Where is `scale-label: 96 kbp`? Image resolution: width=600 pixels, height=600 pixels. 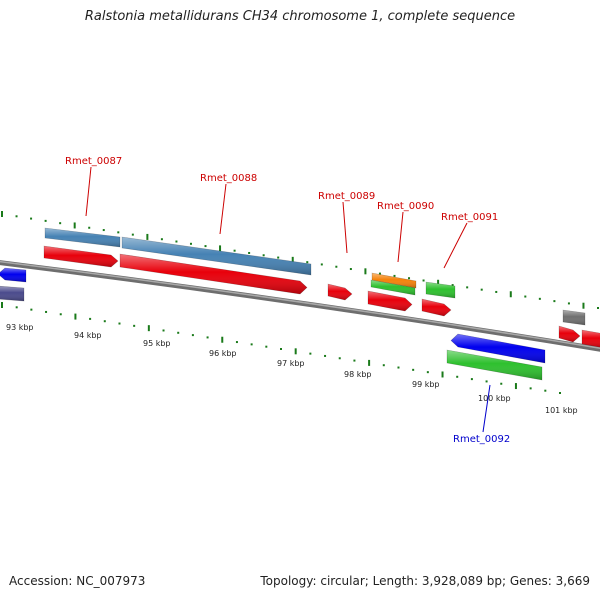
scale-label: 96 kbp is located at coordinates (223, 353).